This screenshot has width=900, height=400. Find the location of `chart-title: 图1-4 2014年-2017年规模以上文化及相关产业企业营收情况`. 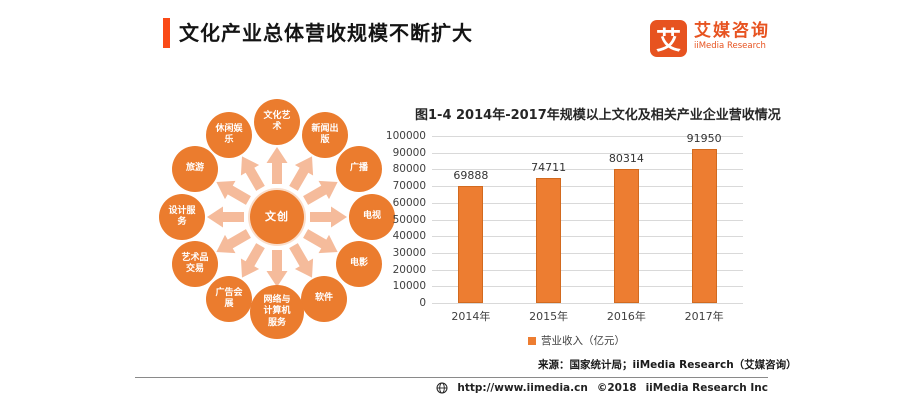

chart-title: 图1-4 2014年-2017年规模以上文化及相关产业企业营收情况 is located at coordinates (598, 115).